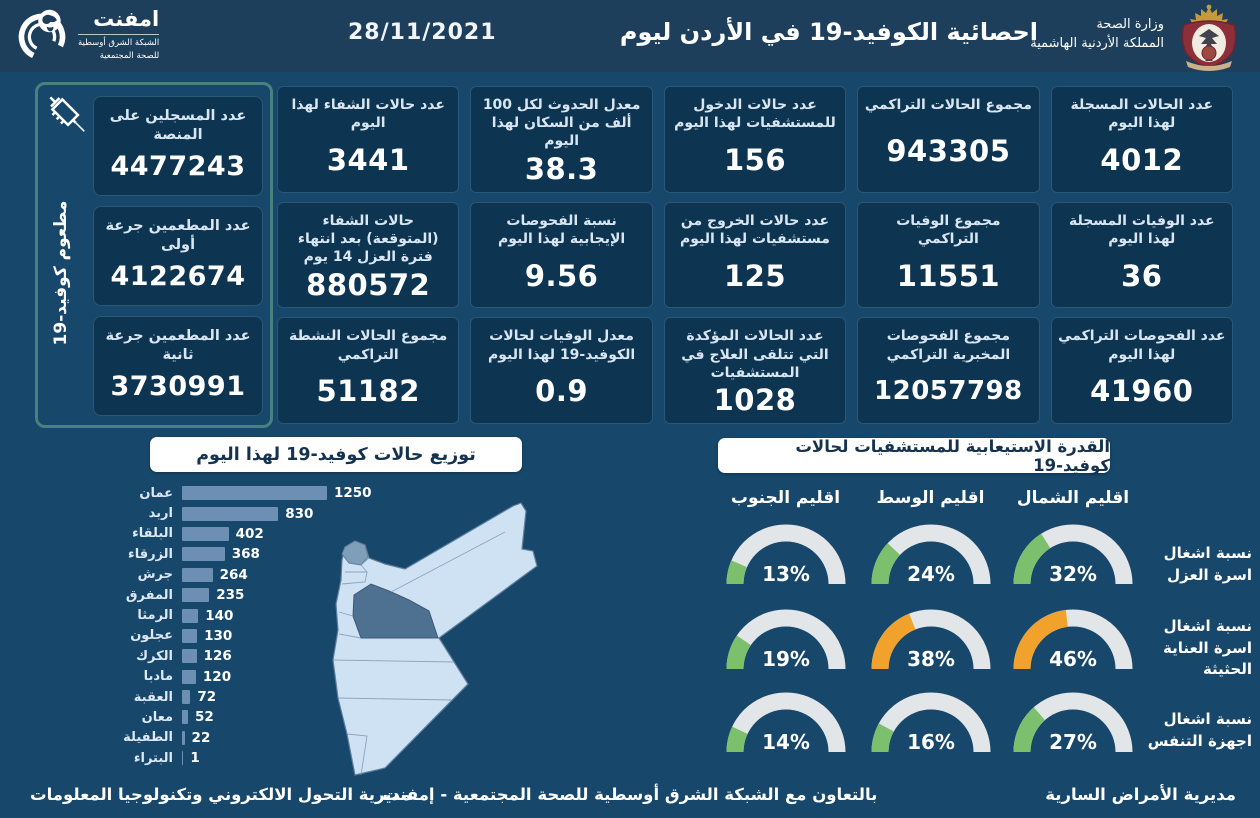  I want to click on gauge-cell: 32%, so click(1073, 564).